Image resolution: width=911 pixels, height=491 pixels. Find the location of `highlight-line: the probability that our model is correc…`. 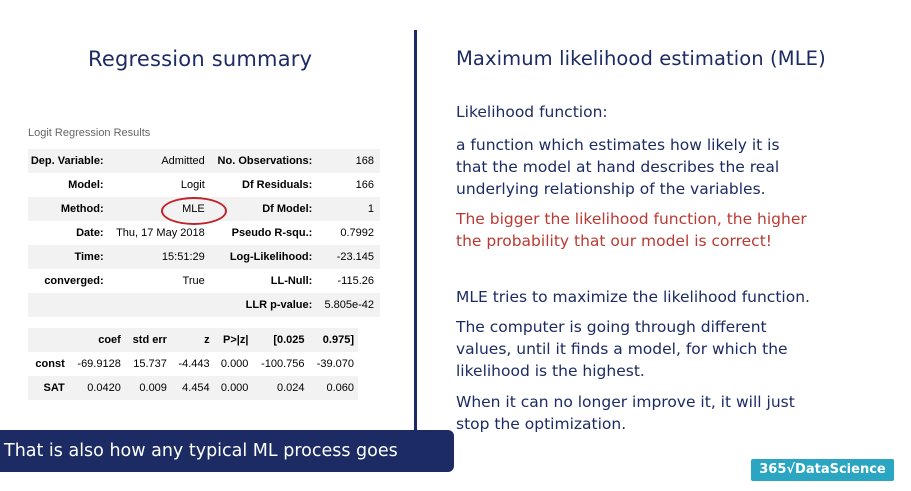

highlight-line: the probability that our model is correc… is located at coordinates (614, 241).